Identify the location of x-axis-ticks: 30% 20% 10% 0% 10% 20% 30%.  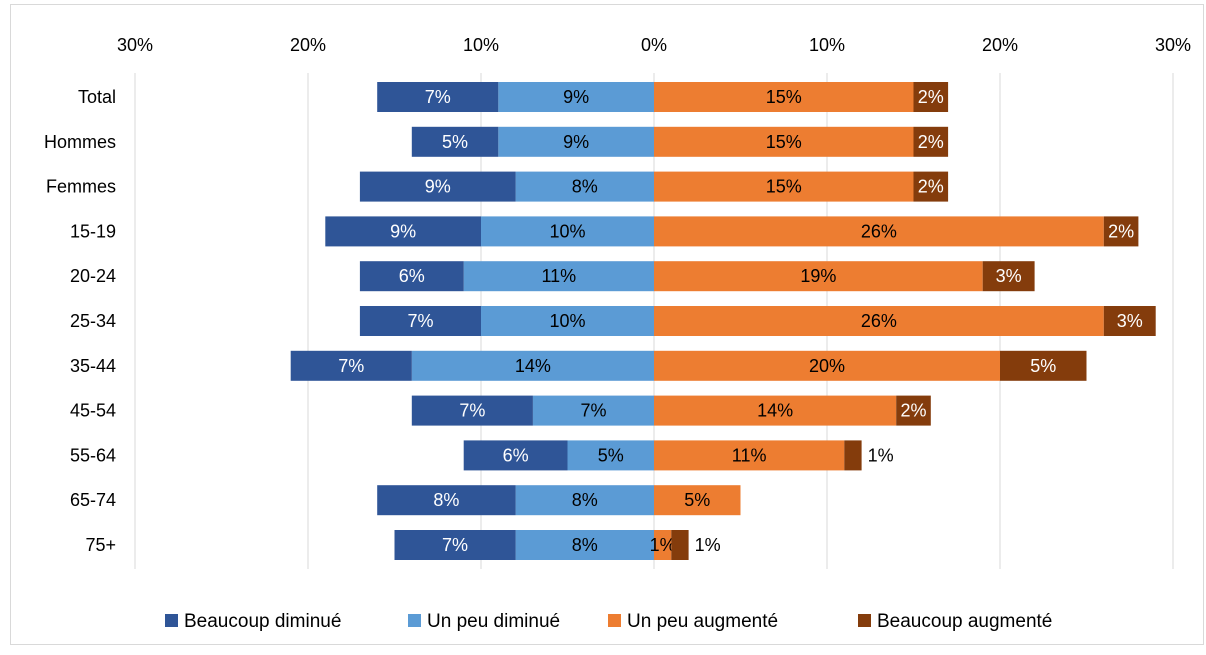
(654, 45).